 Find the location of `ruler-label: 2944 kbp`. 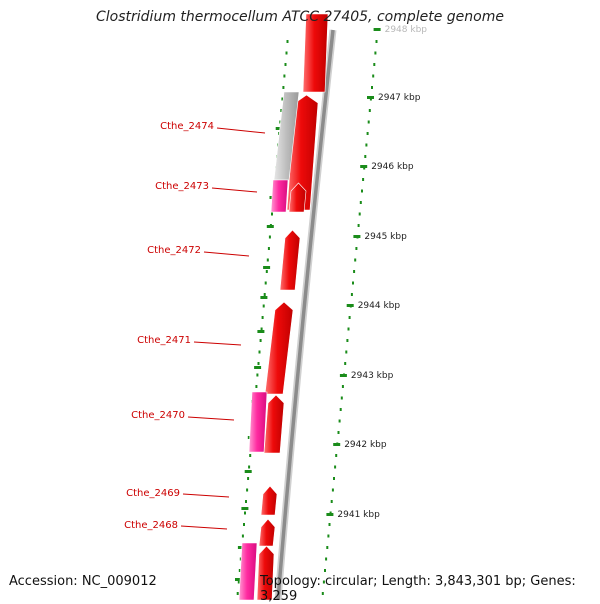

ruler-label: 2944 kbp is located at coordinates (379, 306).